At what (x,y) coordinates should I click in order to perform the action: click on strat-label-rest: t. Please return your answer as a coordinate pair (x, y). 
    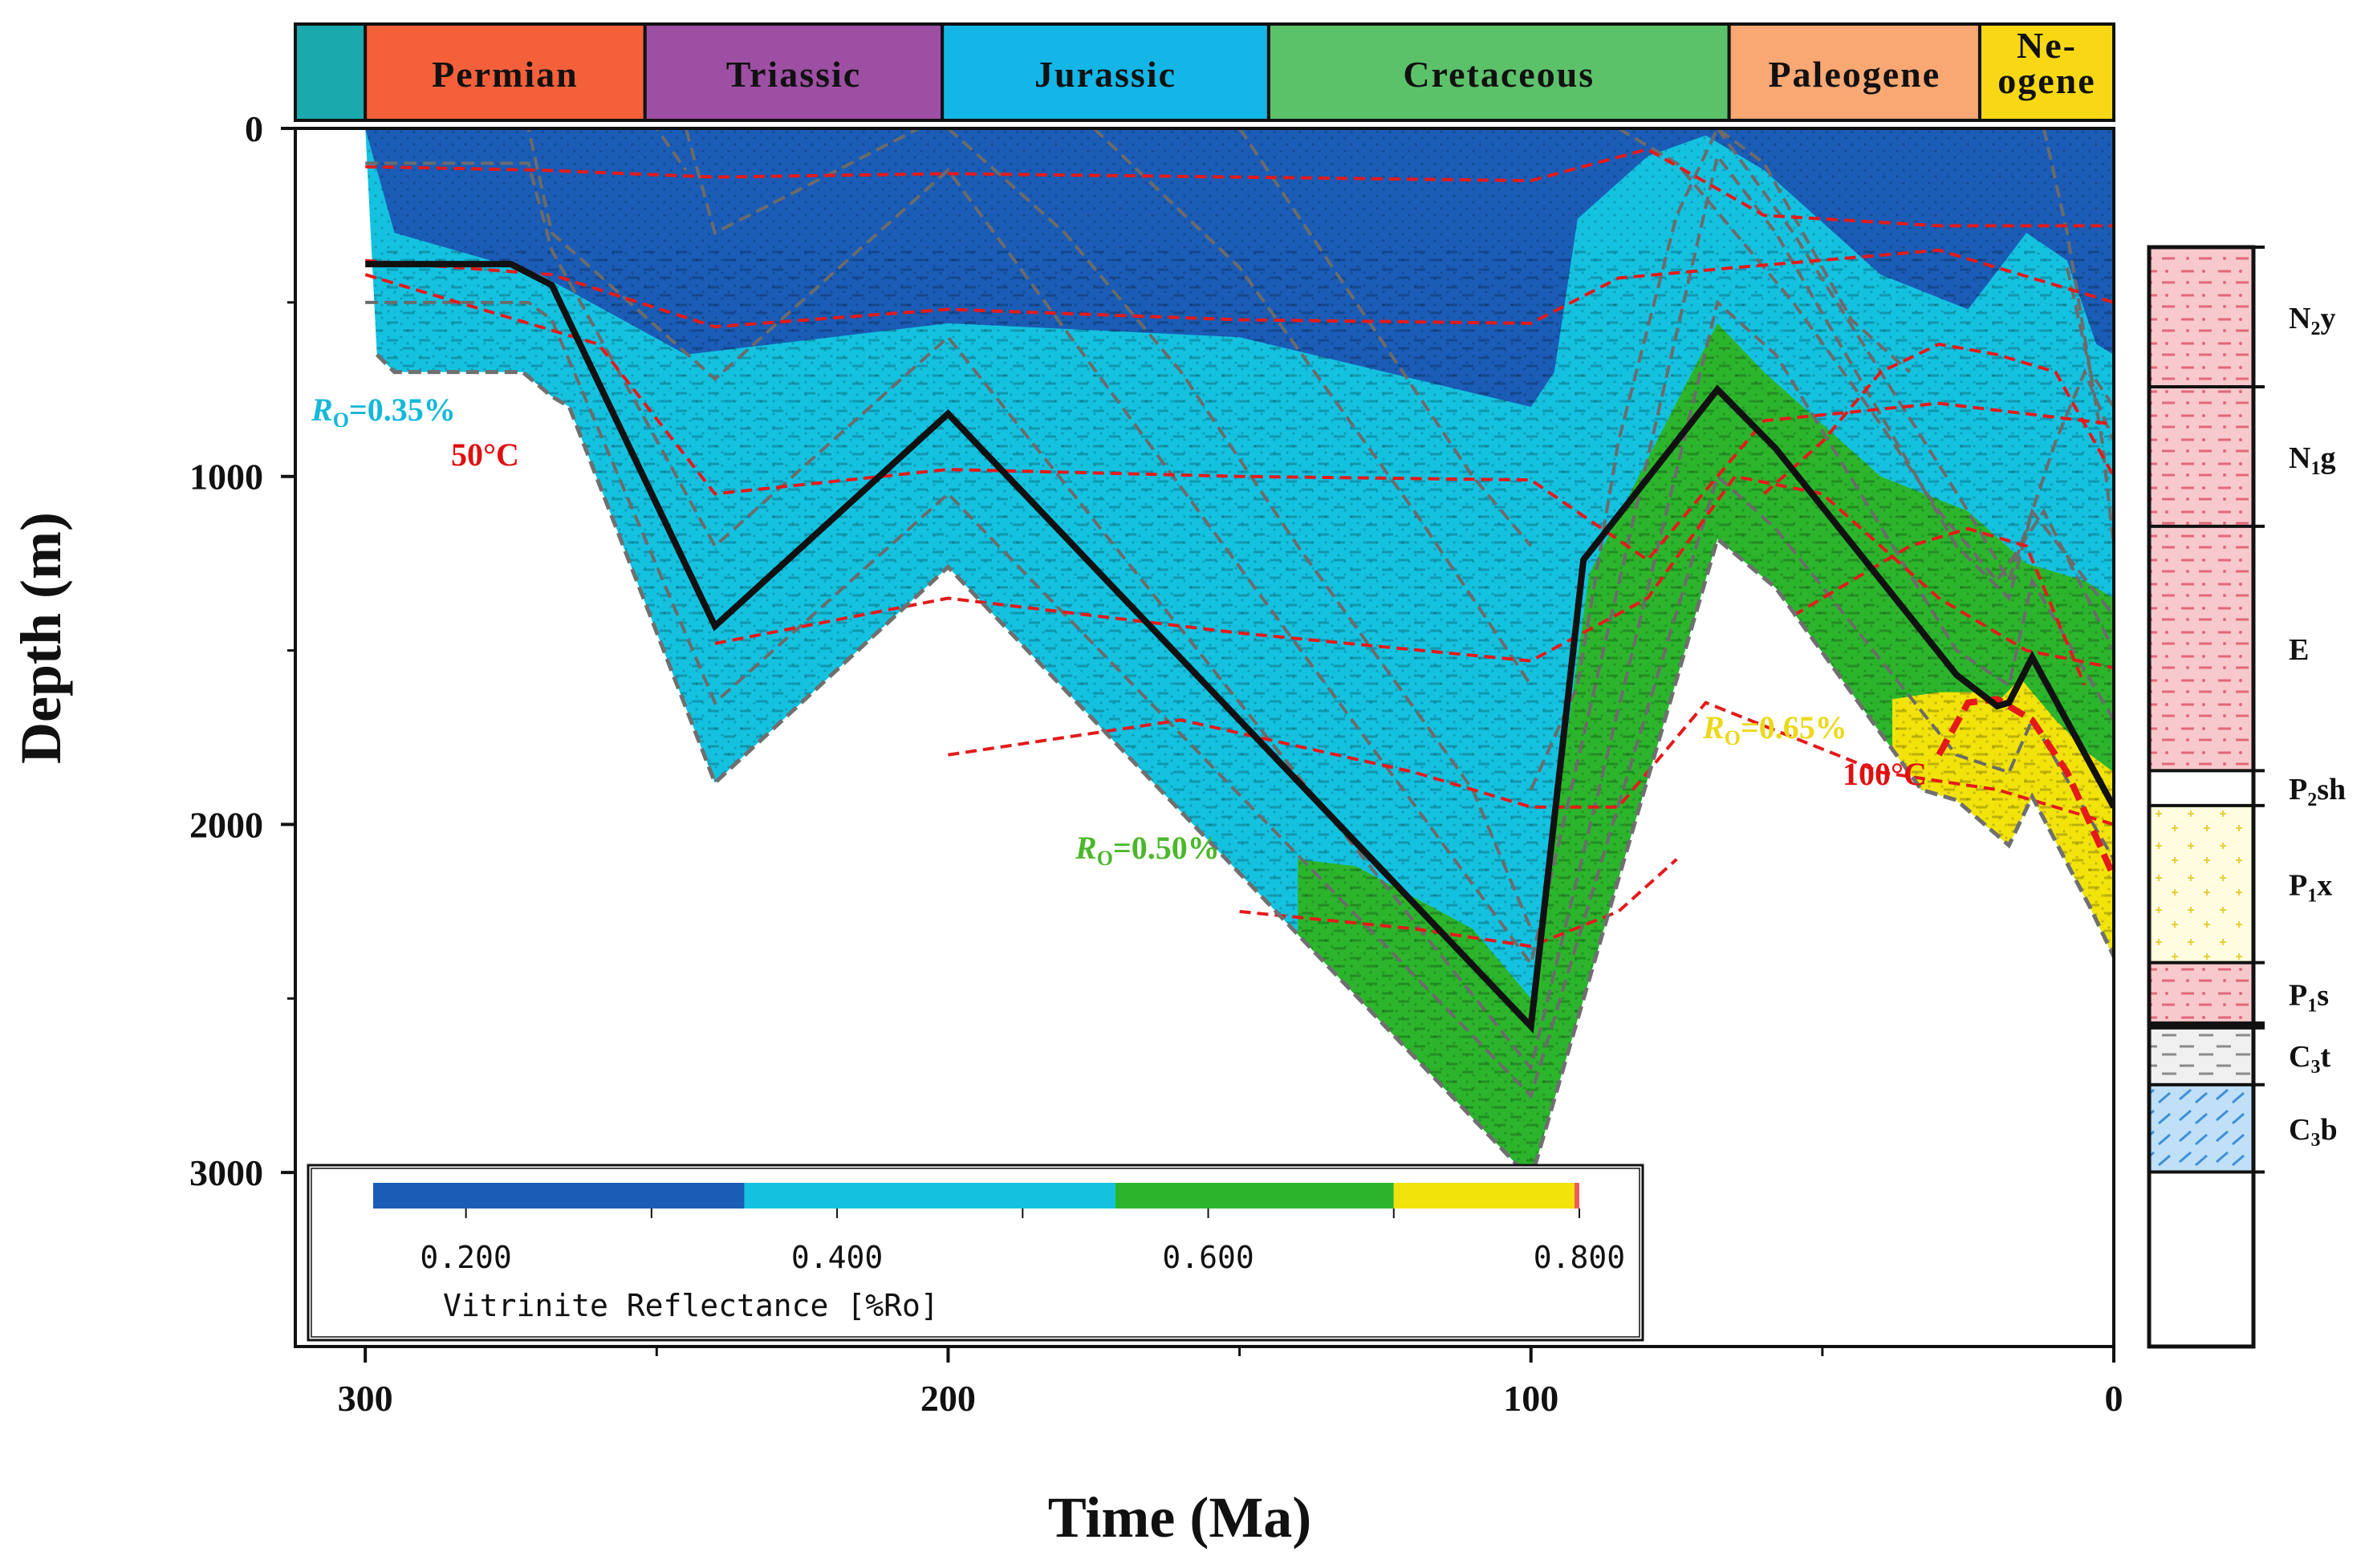
    Looking at the image, I should click on (2325, 1057).